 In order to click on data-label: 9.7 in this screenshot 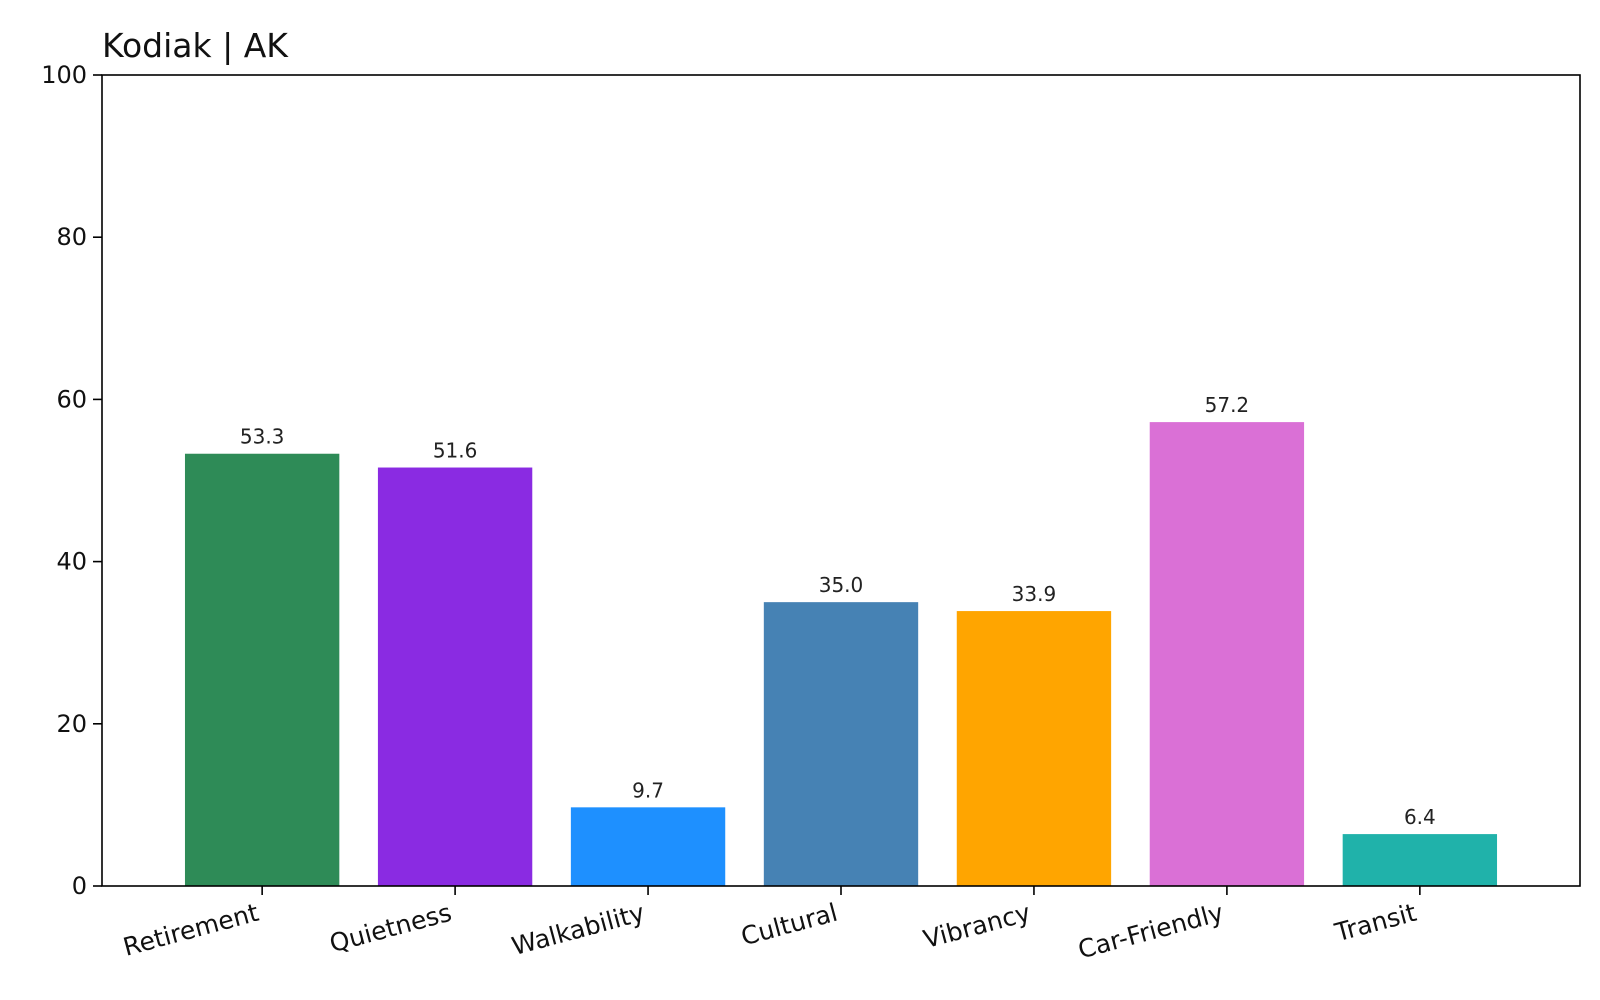, I will do `click(648, 790)`.